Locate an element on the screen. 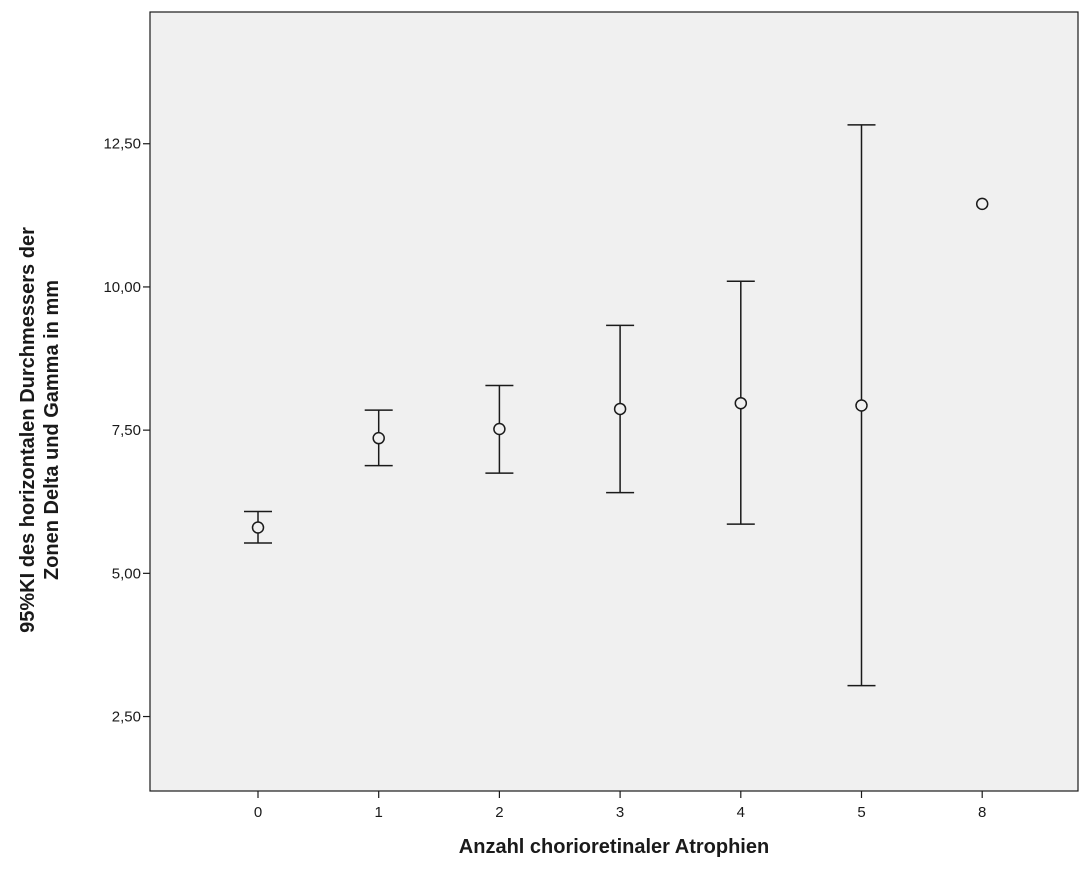 Image resolution: width=1082 pixels, height=870 pixels. x-tick-label: 0 is located at coordinates (258, 812).